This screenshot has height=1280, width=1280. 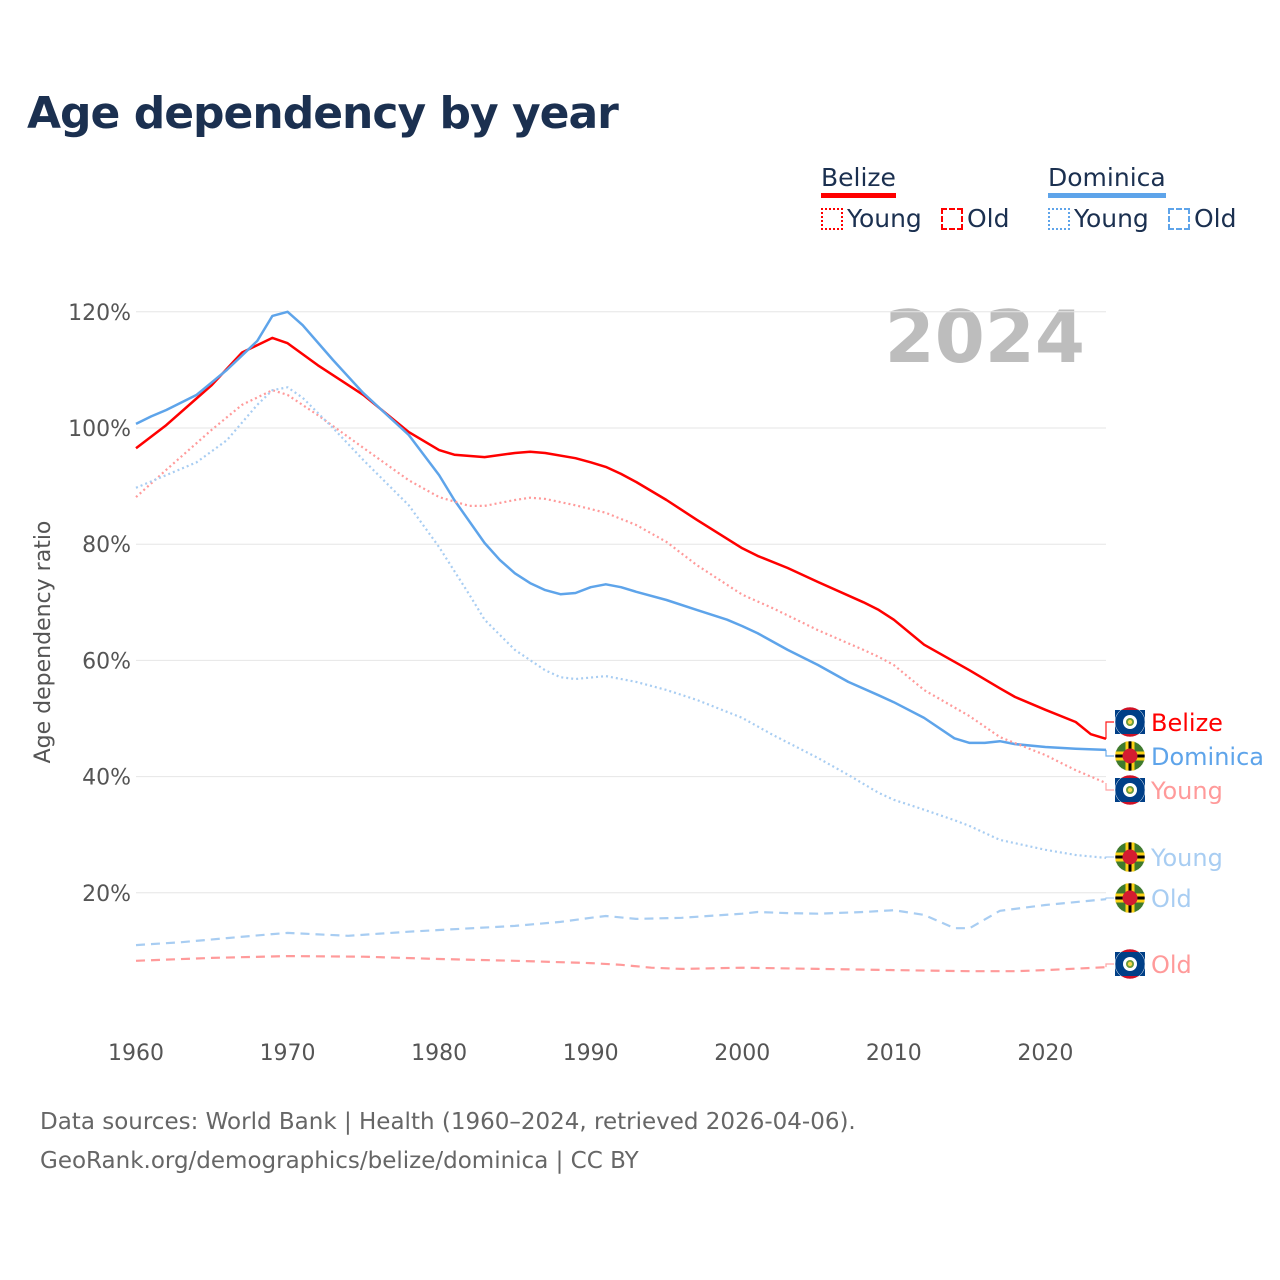 I want to click on y-tick-label: 120%, so click(x=99, y=313).